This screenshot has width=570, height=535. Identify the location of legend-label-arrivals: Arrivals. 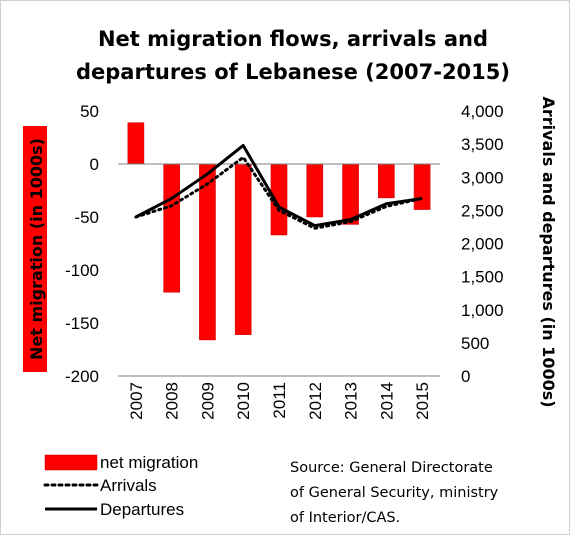
(128, 485).